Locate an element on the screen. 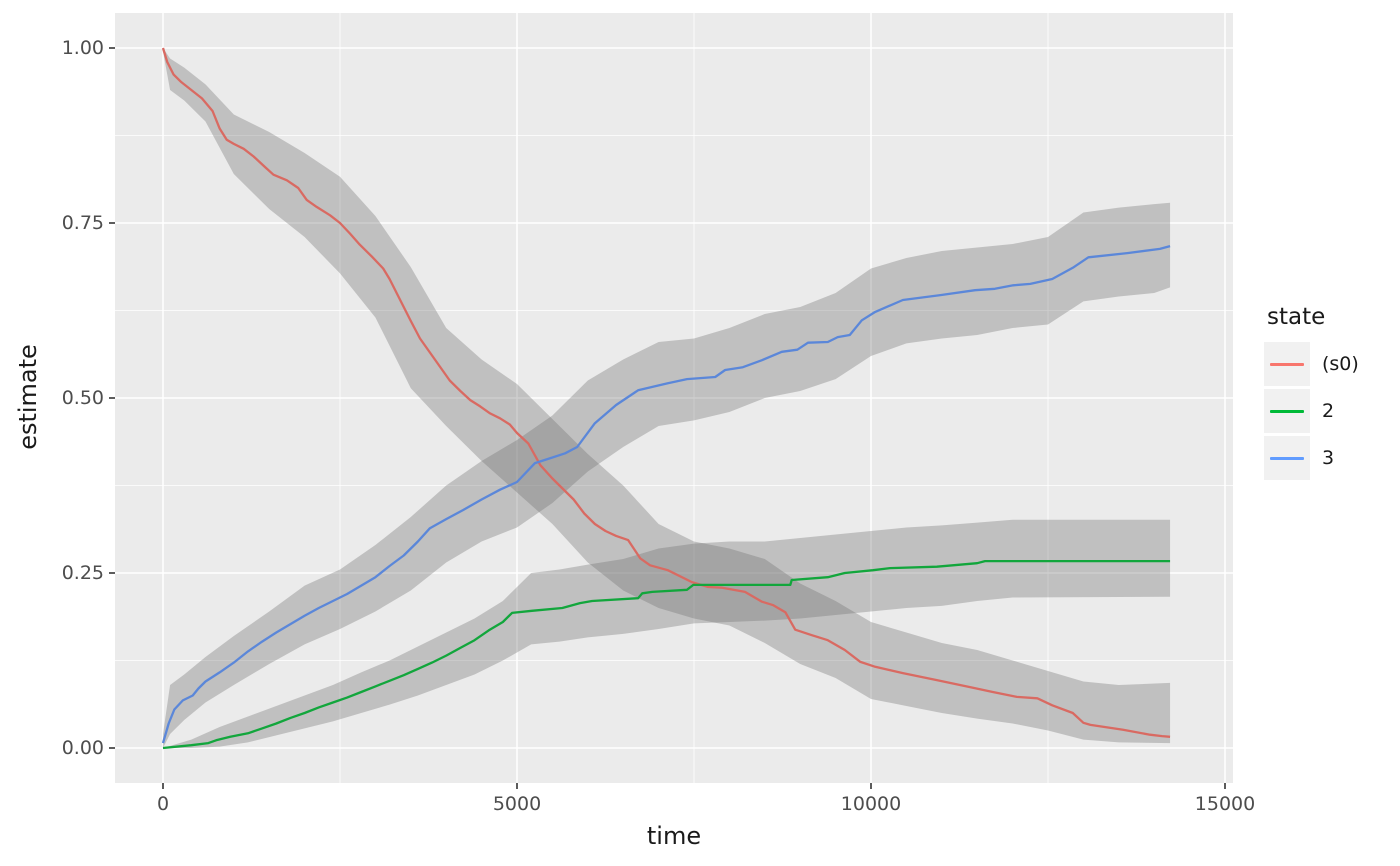 The width and height of the screenshot is (1400, 866). legend-entry: 2 is located at coordinates (1311, 411).